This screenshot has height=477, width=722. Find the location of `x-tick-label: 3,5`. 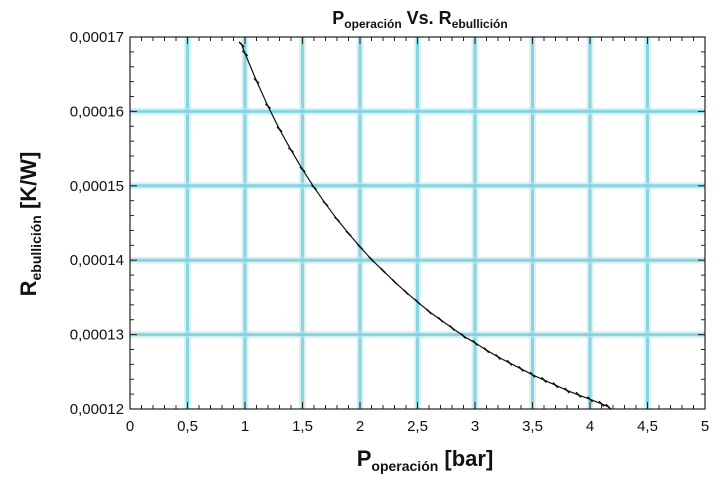

x-tick-label: 3,5 is located at coordinates (532, 426).